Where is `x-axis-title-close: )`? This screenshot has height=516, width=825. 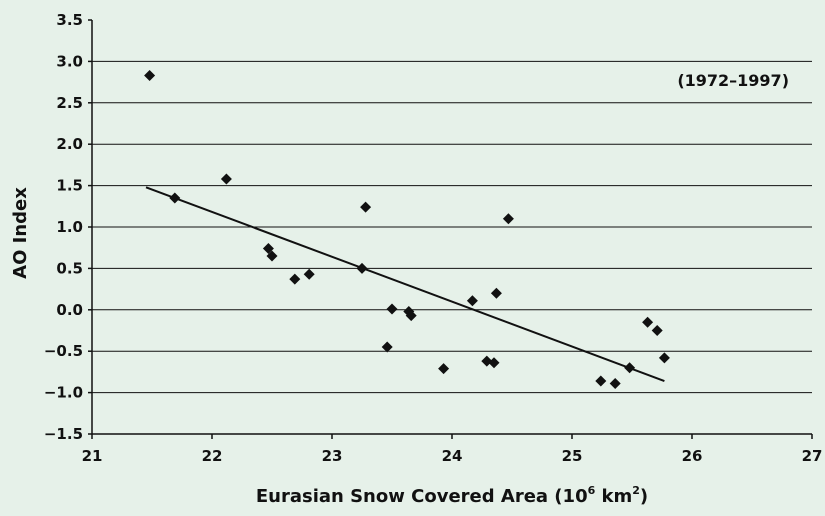 x-axis-title-close: ) is located at coordinates (644, 496).